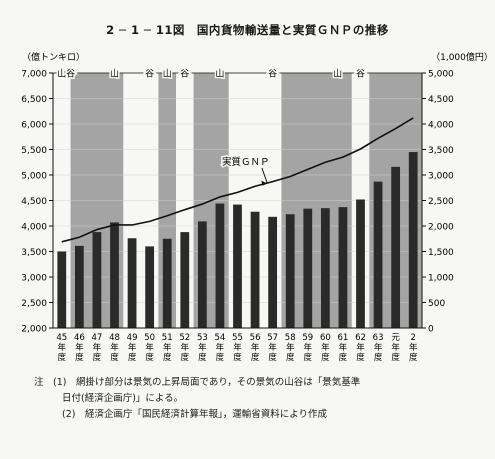  What do you see at coordinates (360, 348) in the screenshot?
I see `x-tick-label-17: 62 年度` at bounding box center [360, 348].